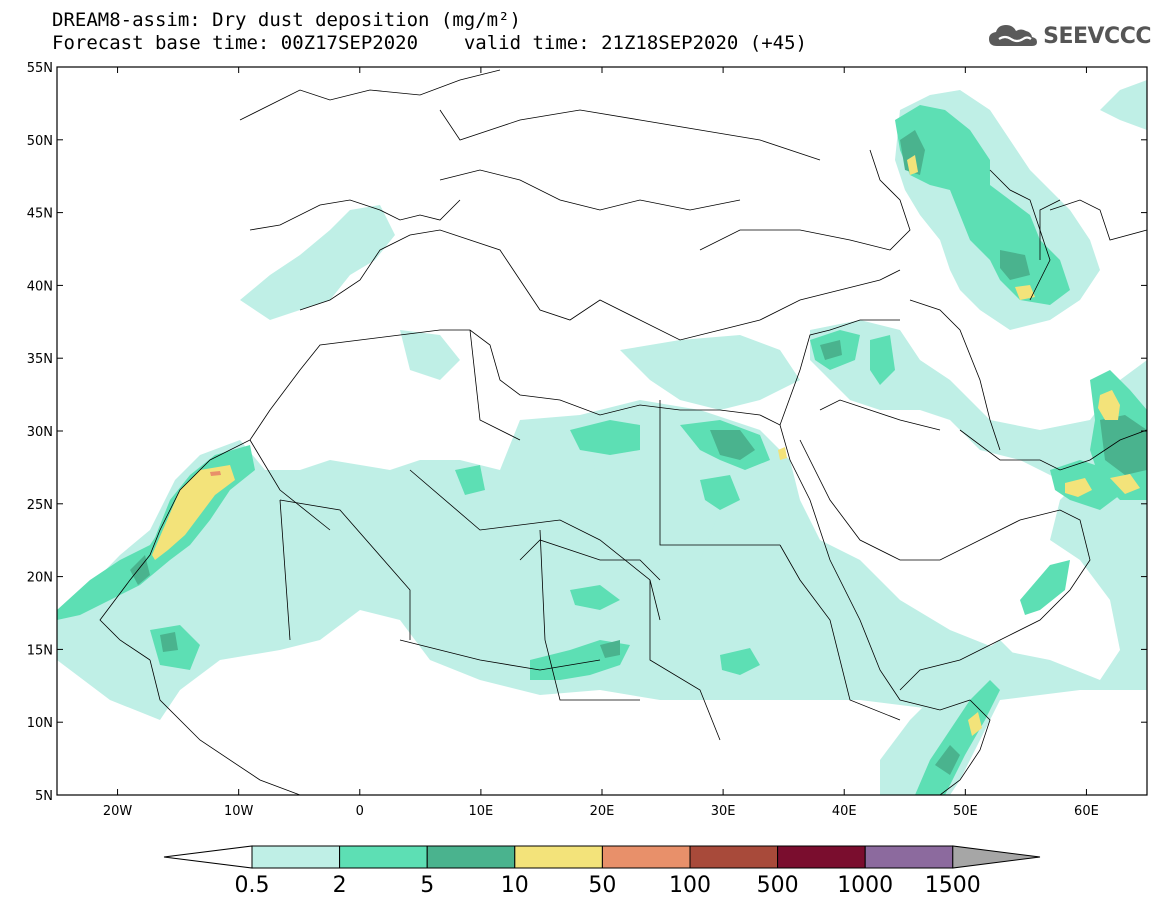  I want to click on lon-tick-label: 20W, so click(118, 811).